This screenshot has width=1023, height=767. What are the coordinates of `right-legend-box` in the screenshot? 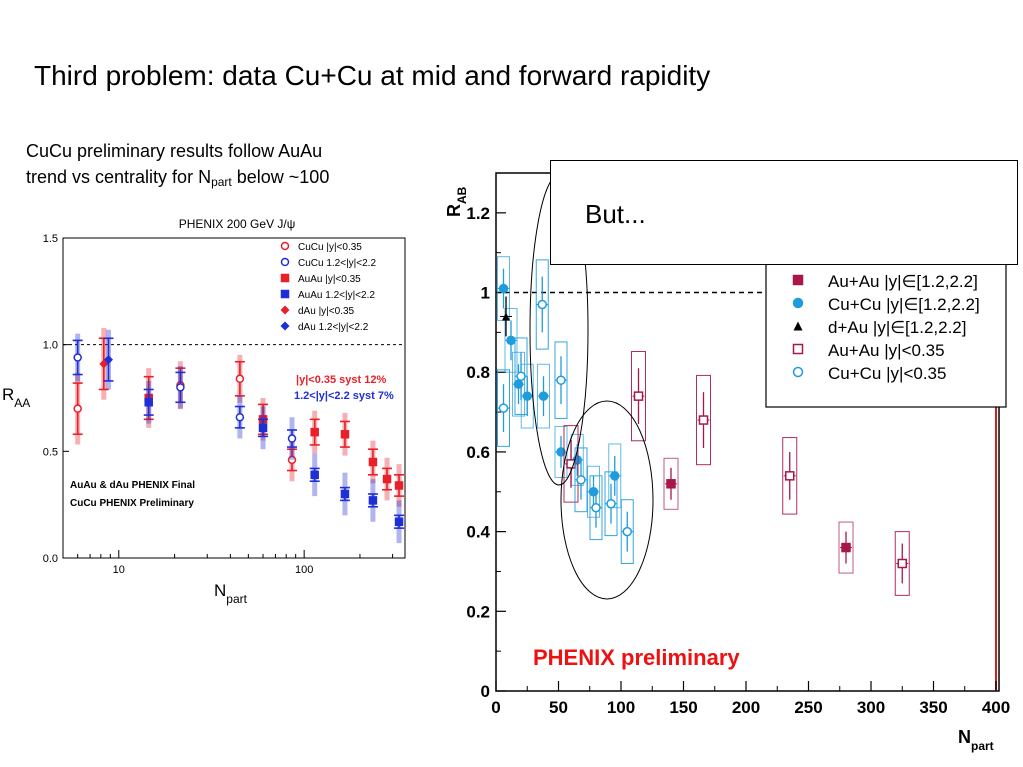 It's located at (886, 335).